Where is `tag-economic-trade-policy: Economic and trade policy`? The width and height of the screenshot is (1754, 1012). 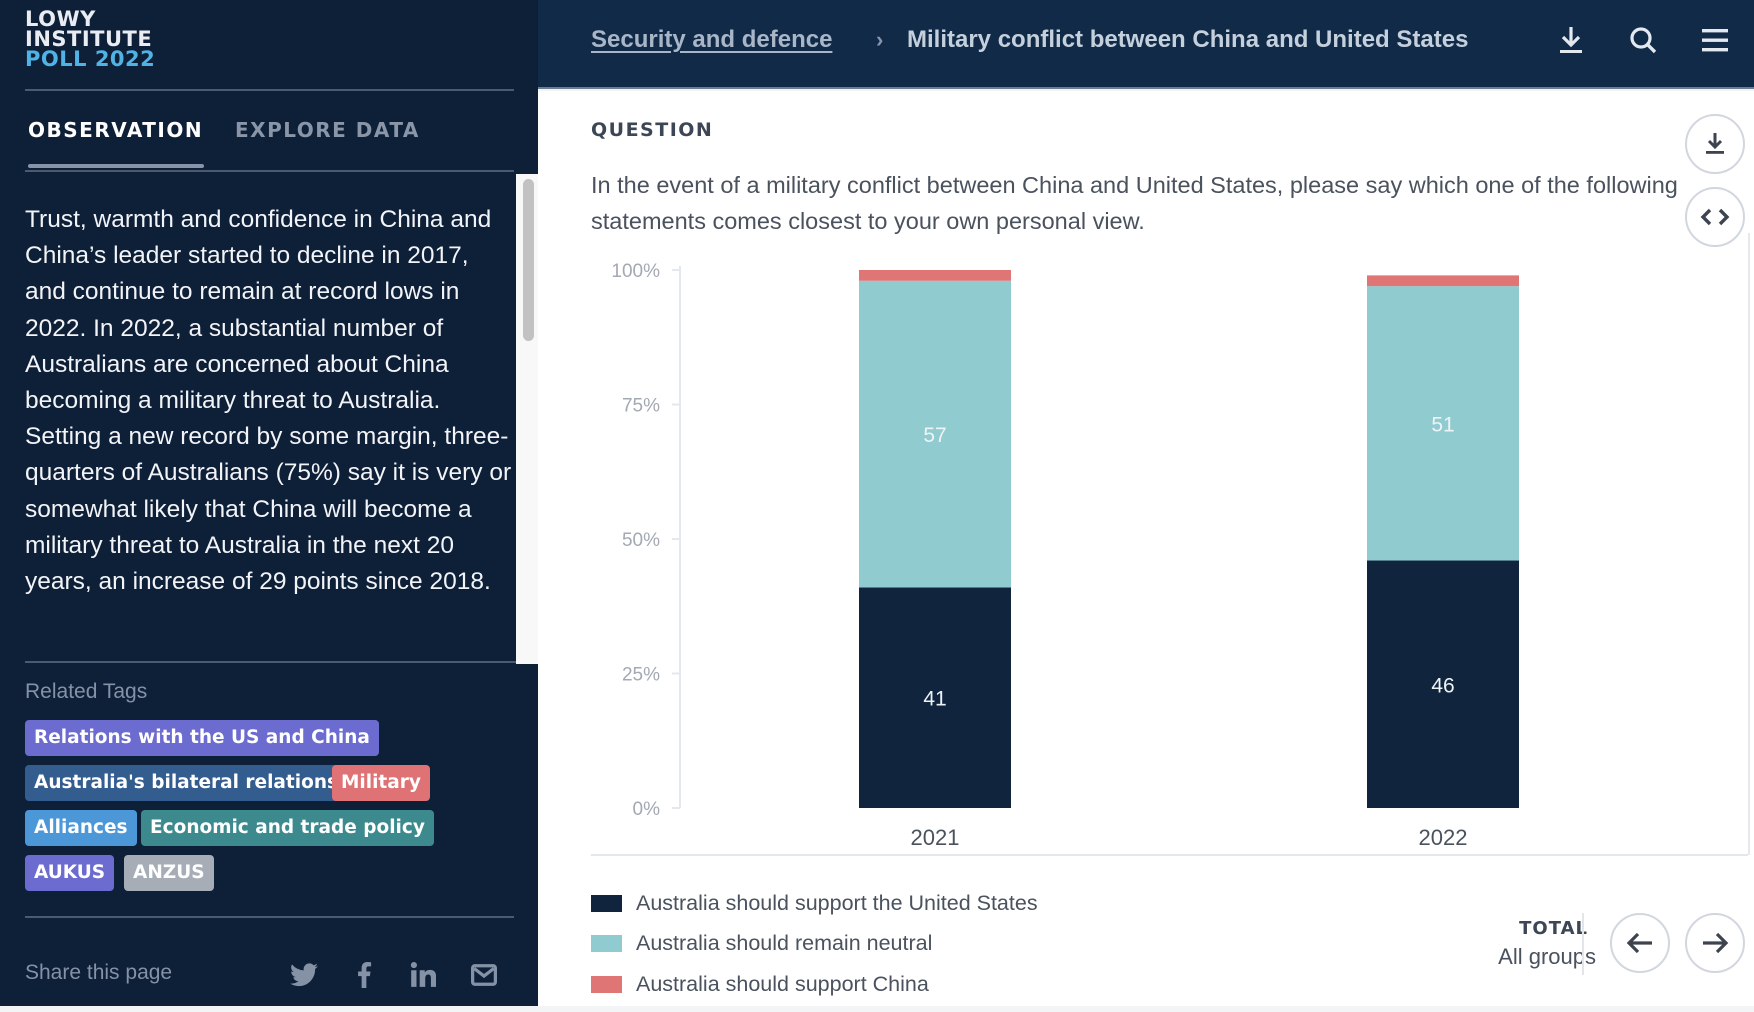
tag-economic-trade-policy: Economic and trade policy is located at coordinates (287, 828).